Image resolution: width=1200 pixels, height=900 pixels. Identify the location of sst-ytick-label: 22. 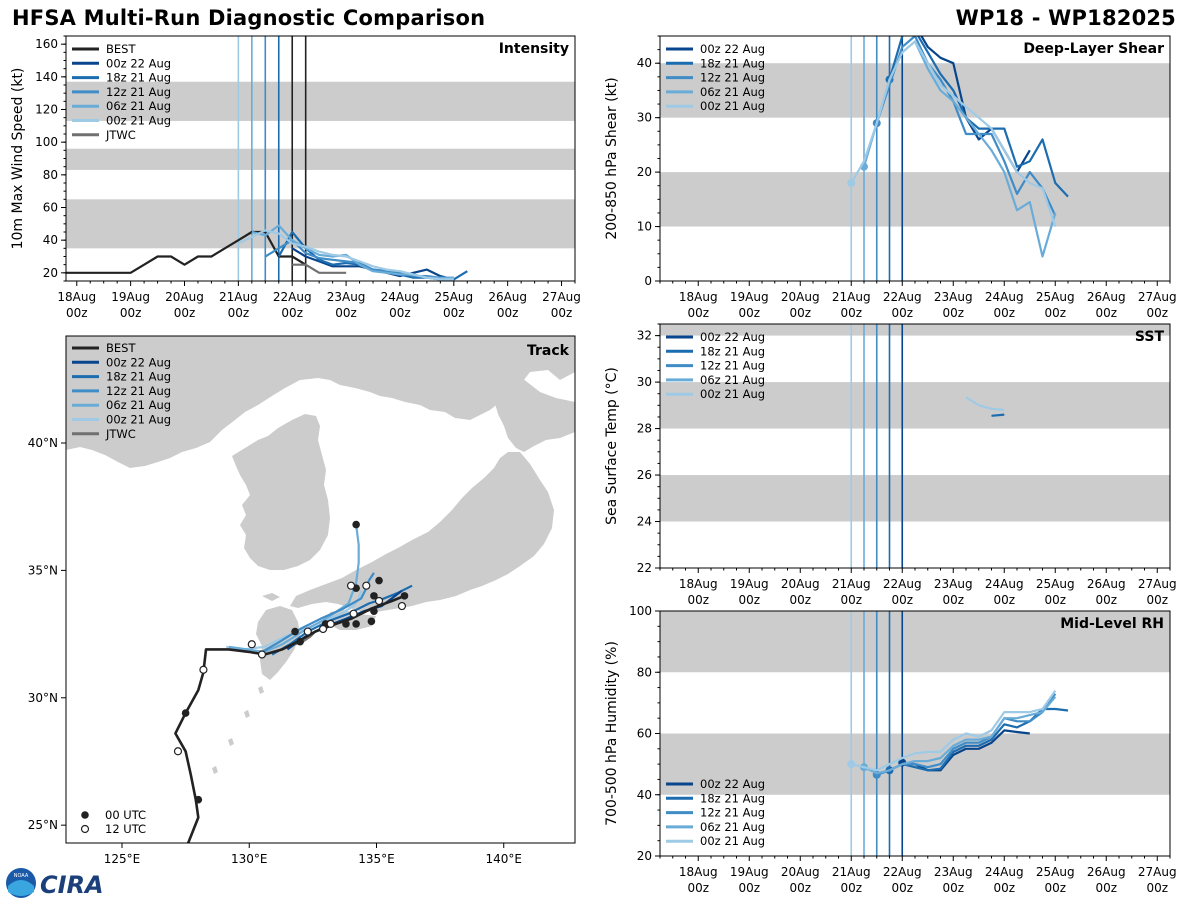
(644, 568).